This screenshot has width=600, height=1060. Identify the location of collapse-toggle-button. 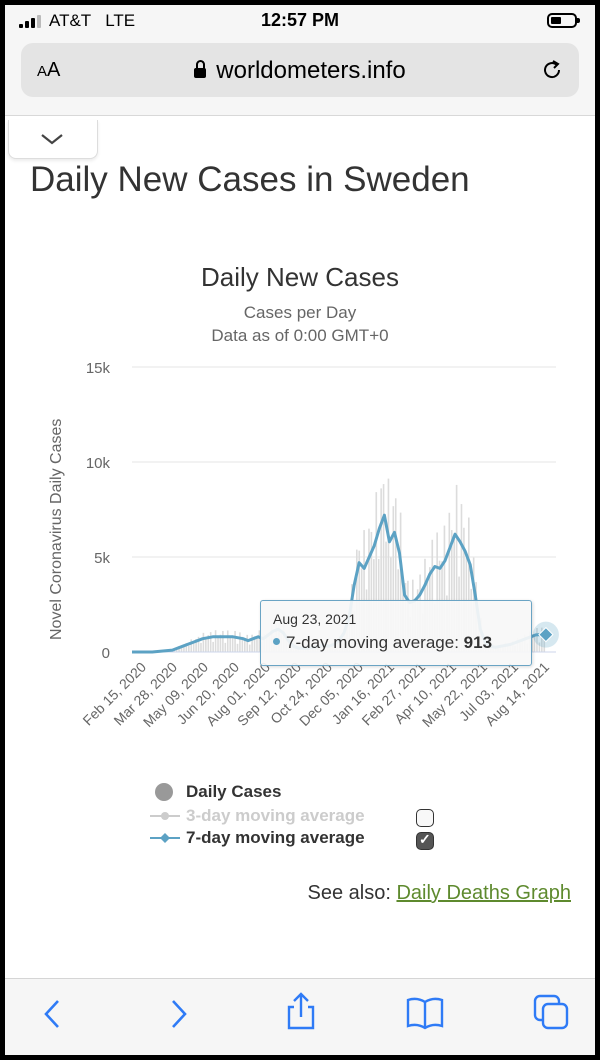
(53, 139).